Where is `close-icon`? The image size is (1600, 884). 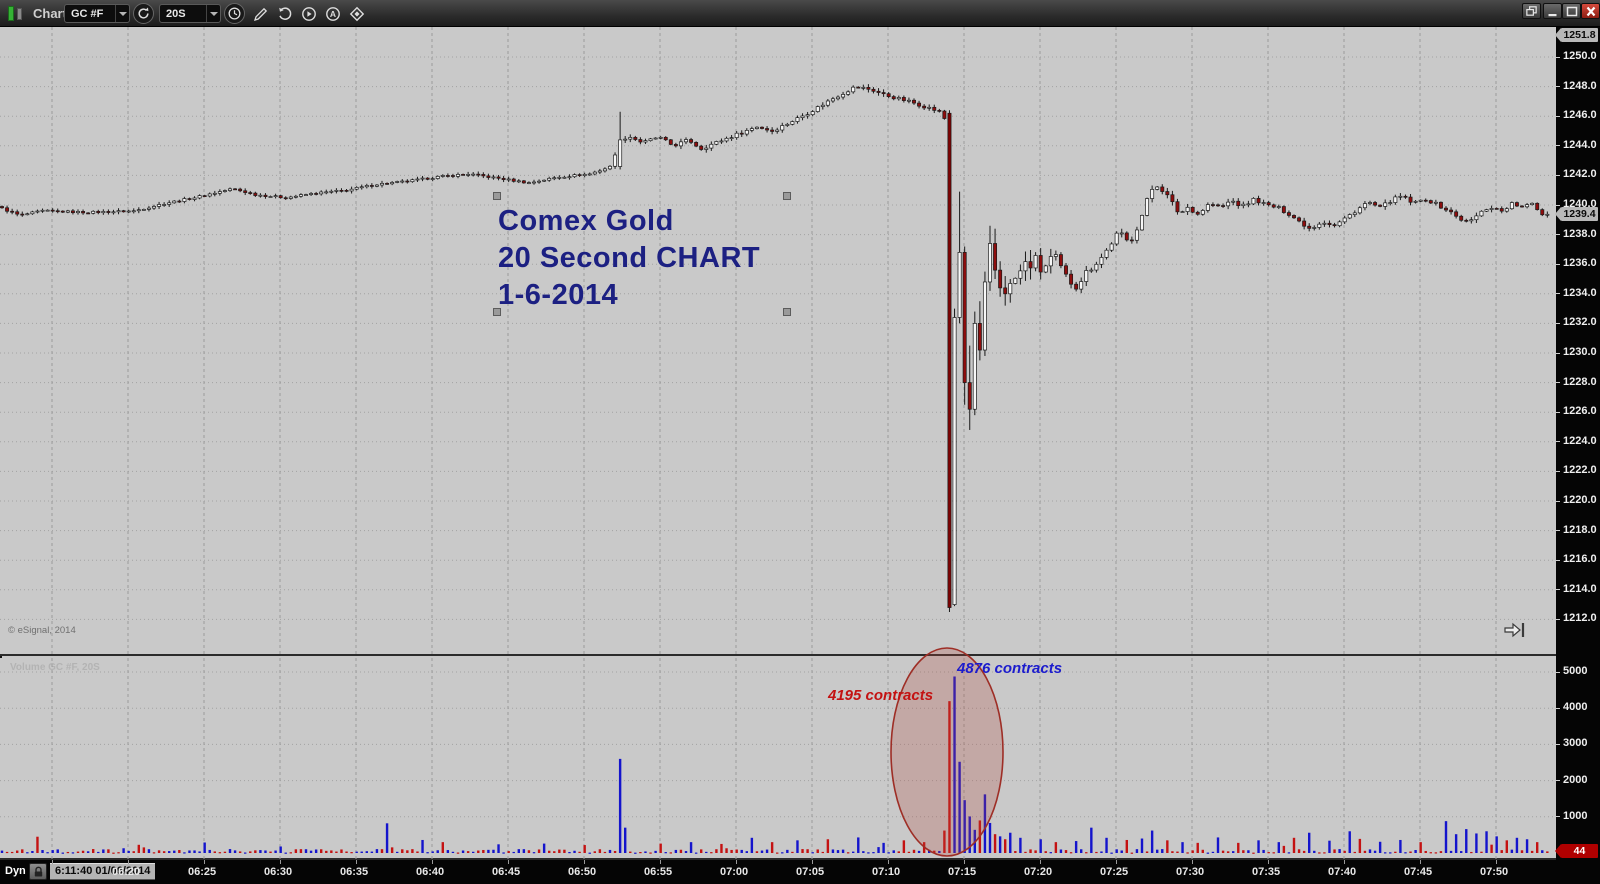 close-icon is located at coordinates (1590, 11).